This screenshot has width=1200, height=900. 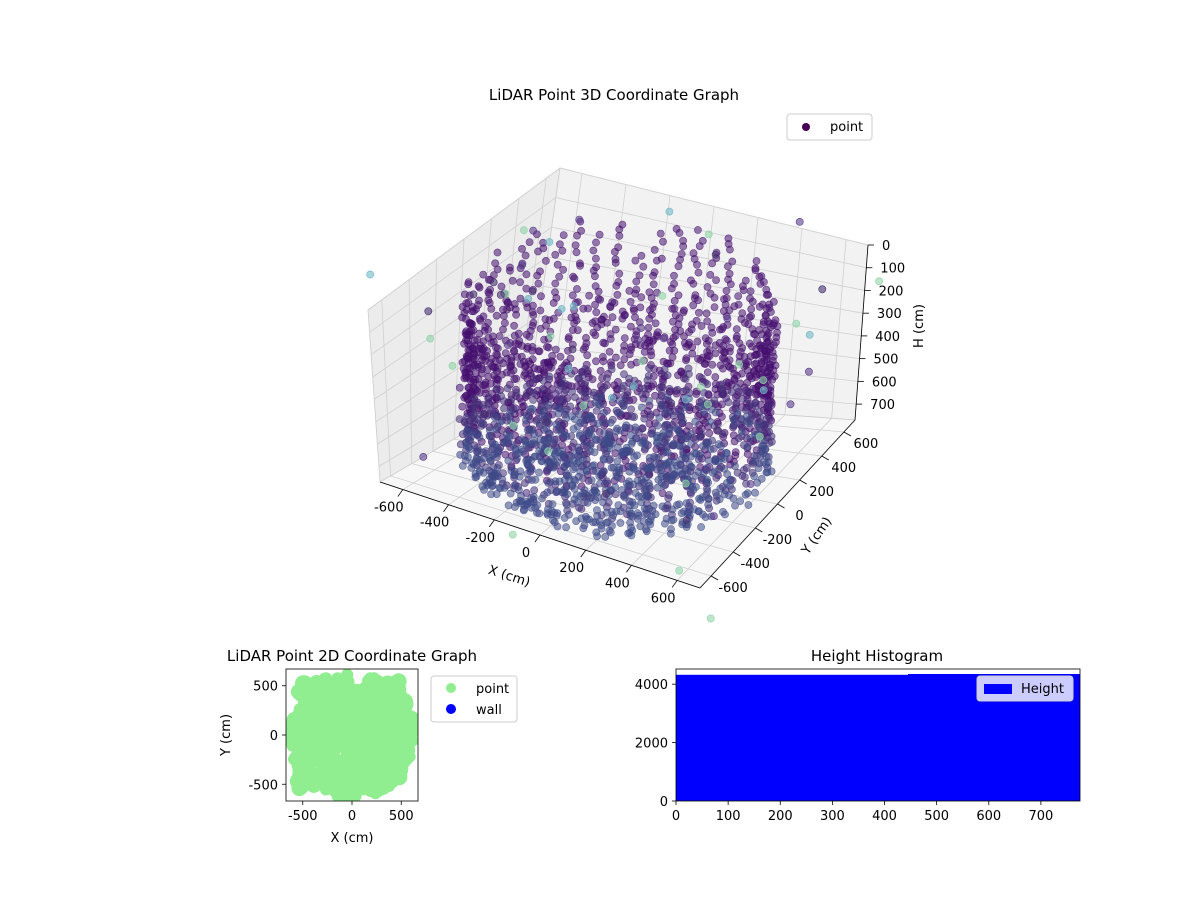 I want to click on x-ticks-histogram: 0 100 200 300 400 500 600 700, so click(x=862, y=812).